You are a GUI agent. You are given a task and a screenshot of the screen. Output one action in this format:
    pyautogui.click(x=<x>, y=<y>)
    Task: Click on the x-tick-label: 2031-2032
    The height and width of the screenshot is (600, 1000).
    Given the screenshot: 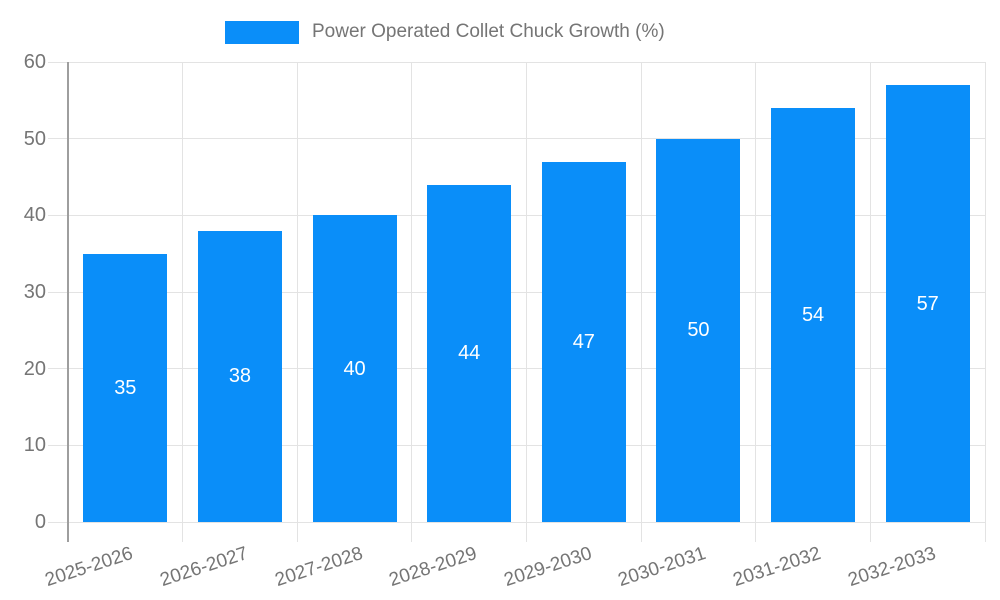 What is the action you would take?
    pyautogui.click(x=777, y=567)
    